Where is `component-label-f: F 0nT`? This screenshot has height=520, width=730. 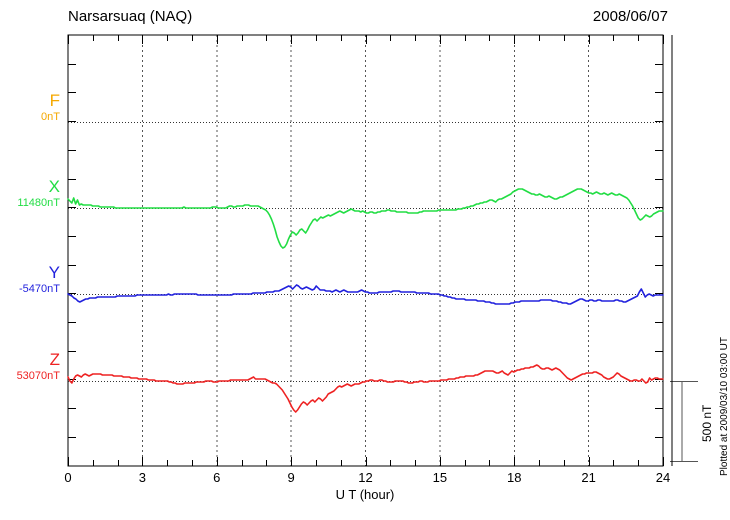 component-label-f: F 0nT is located at coordinates (50, 107).